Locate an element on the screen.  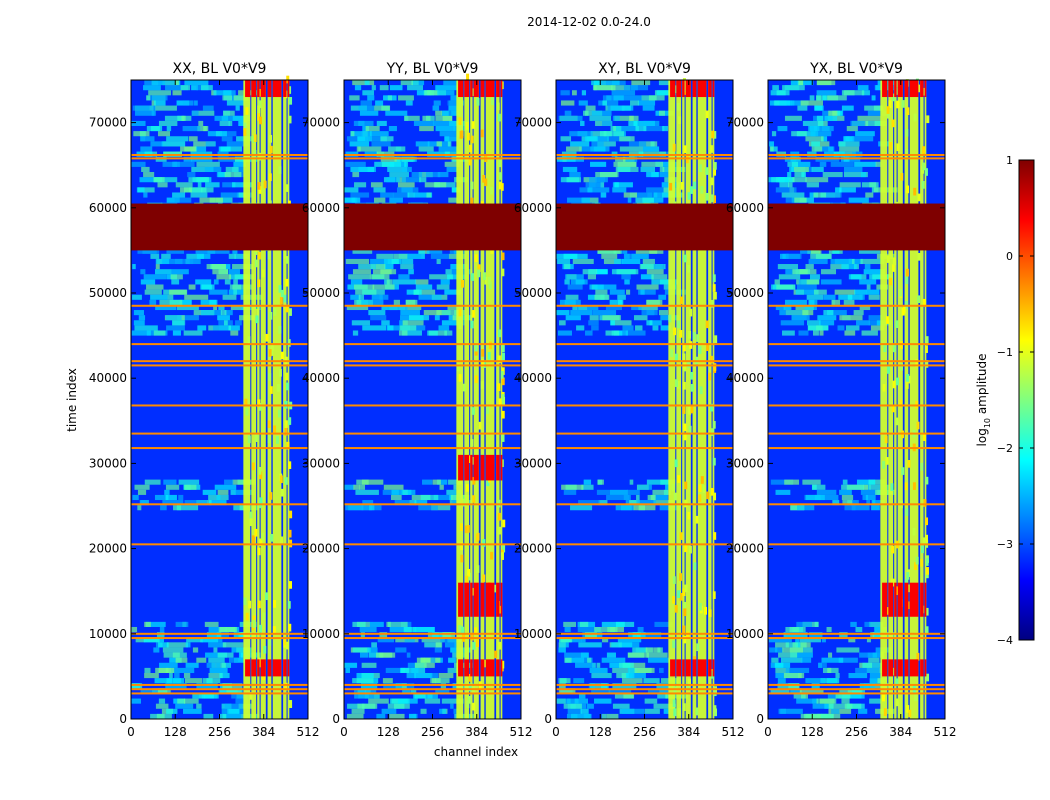
y-tick-label: 60000 is located at coordinates (533, 208).